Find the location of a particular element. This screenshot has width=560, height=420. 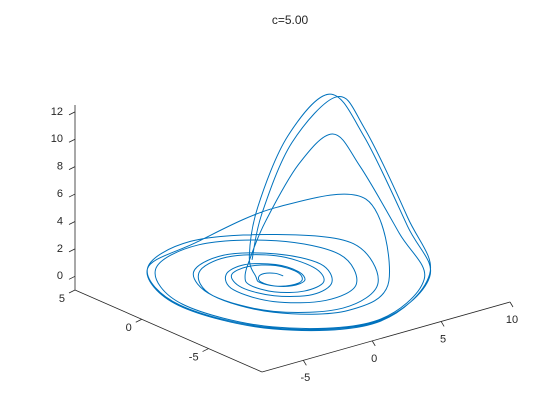

y-tick-label: -5 is located at coordinates (194, 357).